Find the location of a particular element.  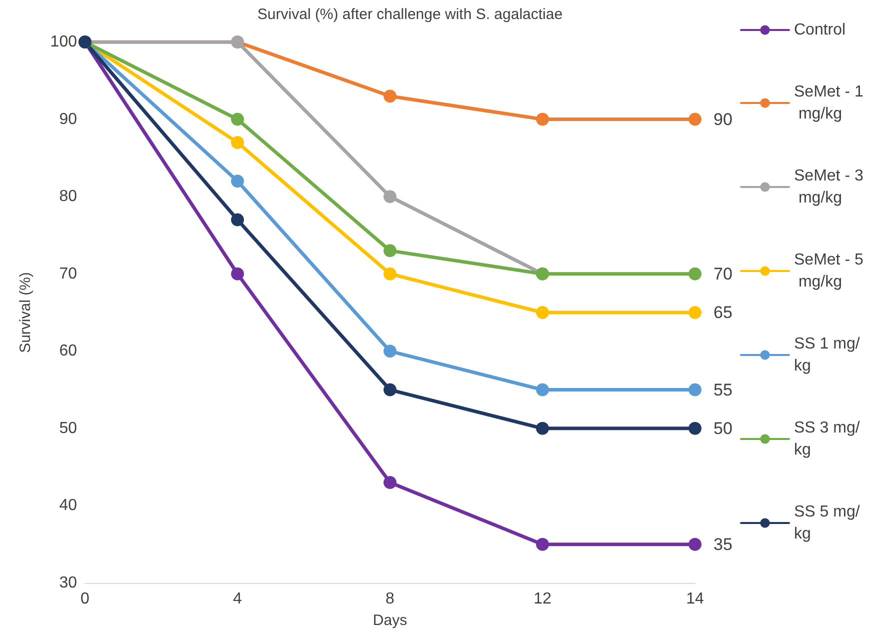

data-label: 50 is located at coordinates (723, 428).